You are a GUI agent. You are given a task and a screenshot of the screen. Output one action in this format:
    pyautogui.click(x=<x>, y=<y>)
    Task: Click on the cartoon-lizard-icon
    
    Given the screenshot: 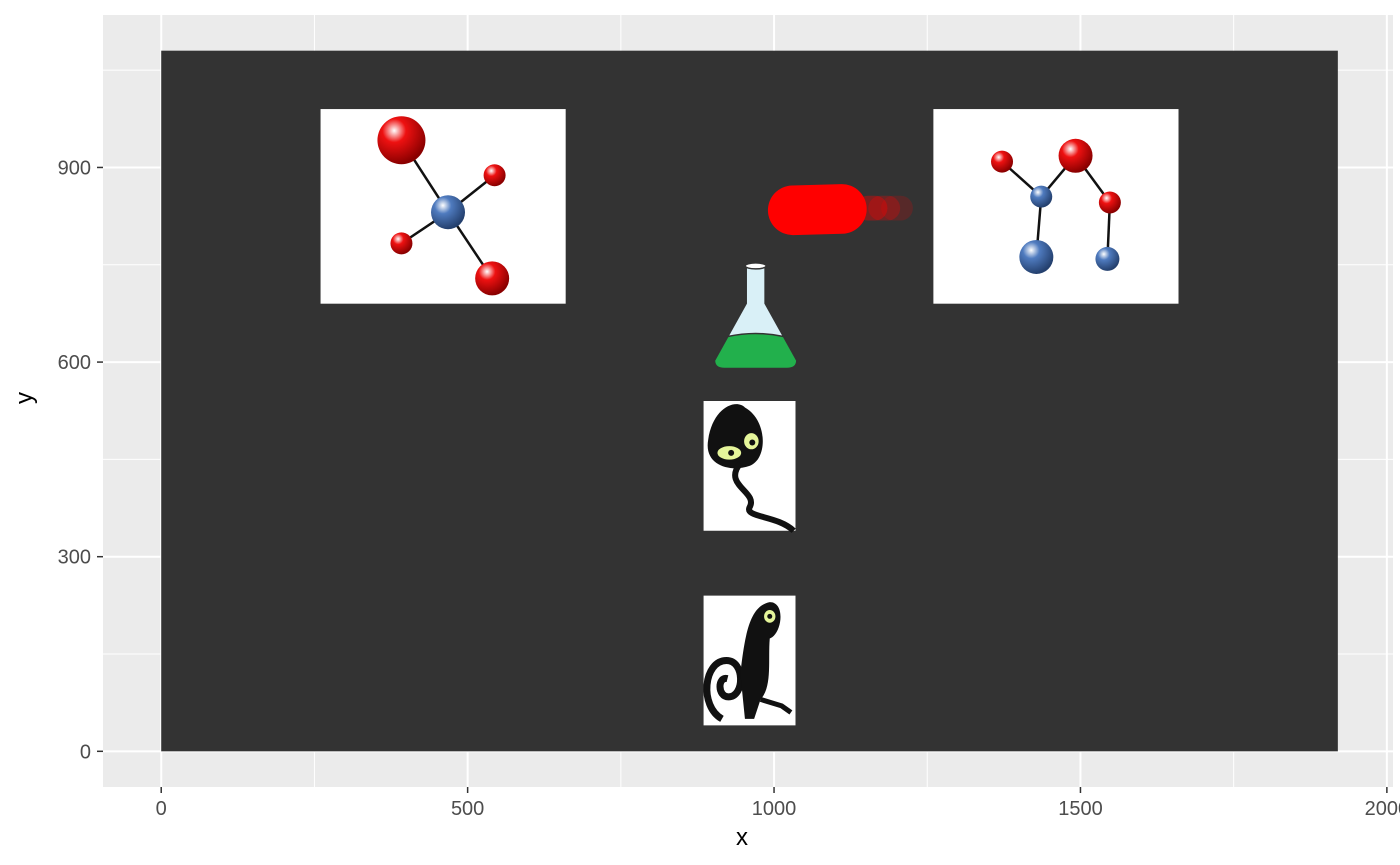 What is the action you would take?
    pyautogui.click(x=749, y=660)
    